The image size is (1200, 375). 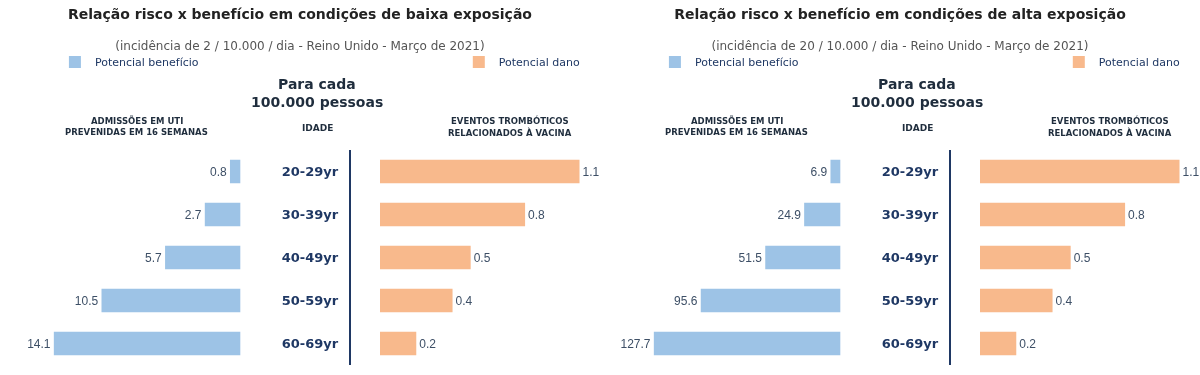 I want to click on data-label: 6.9, so click(x=819, y=171).